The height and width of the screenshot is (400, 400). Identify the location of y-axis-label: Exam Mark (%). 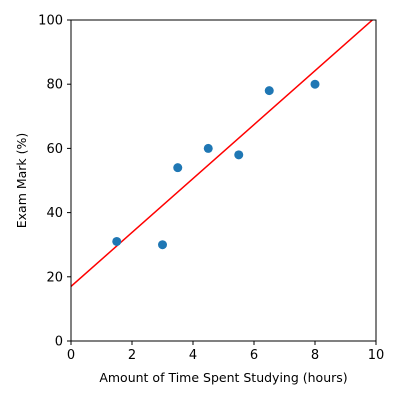
(21, 181).